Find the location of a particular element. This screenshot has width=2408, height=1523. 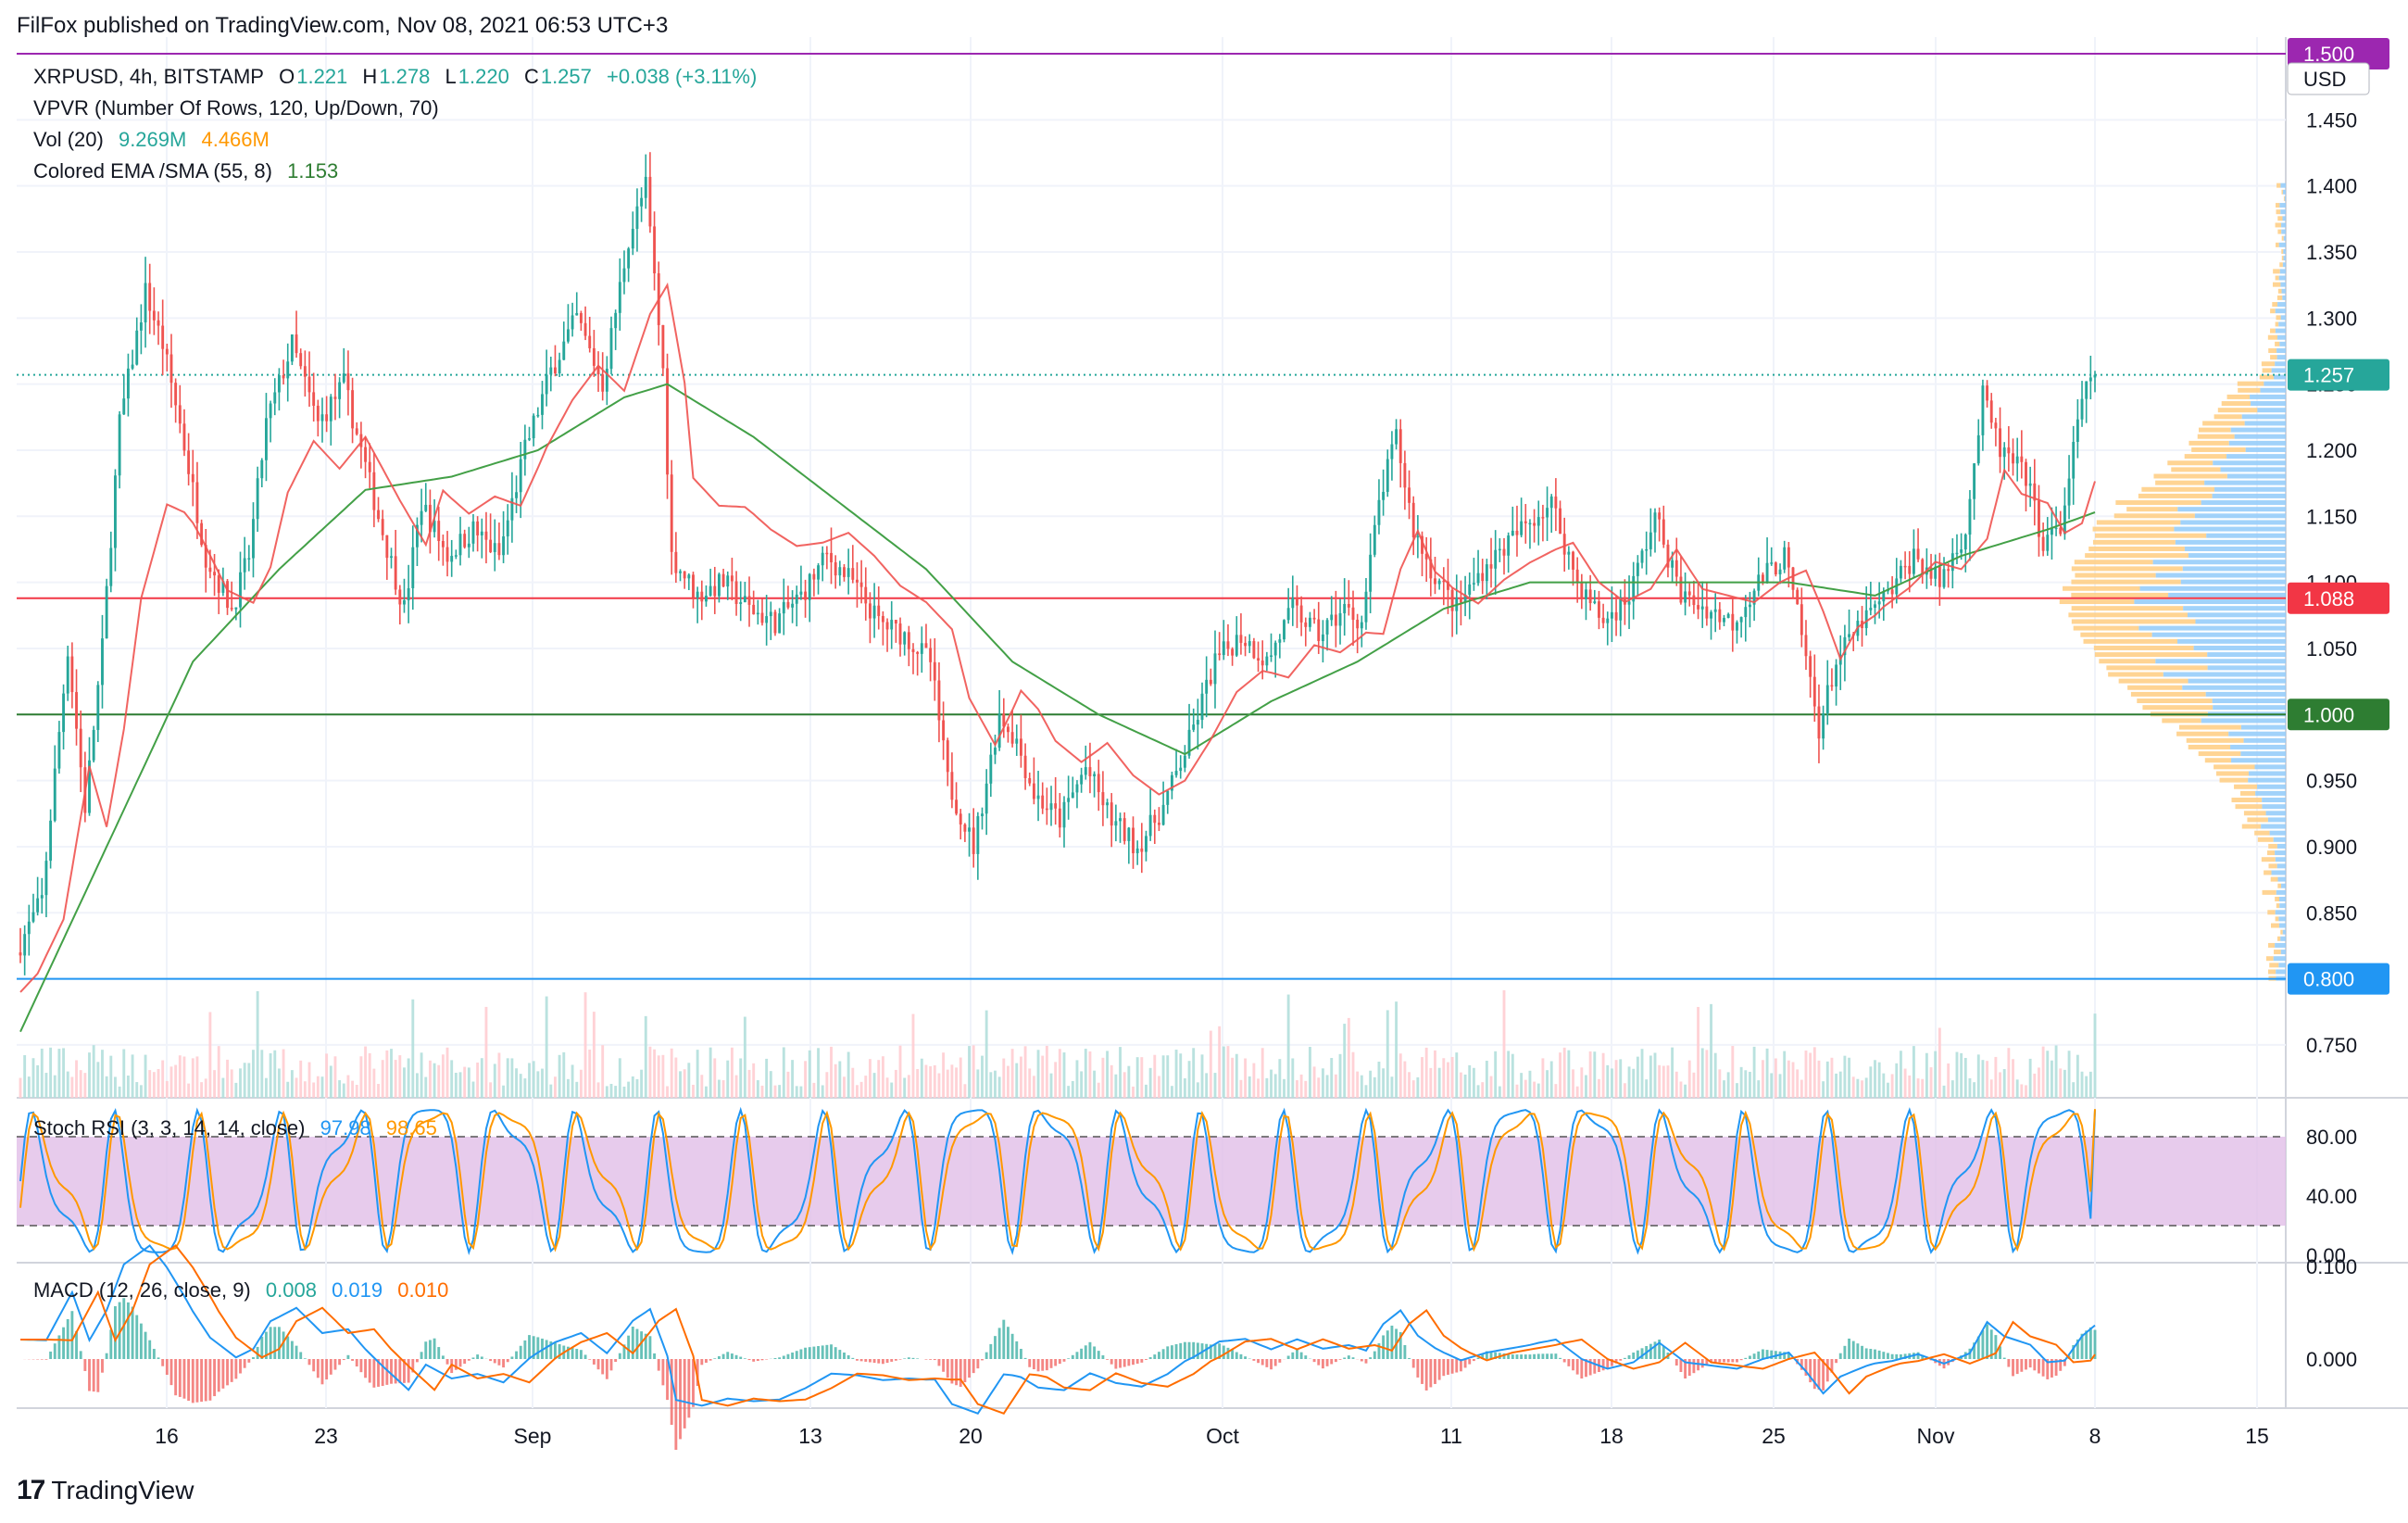

price-label-bg is located at coordinates (2338, 375).